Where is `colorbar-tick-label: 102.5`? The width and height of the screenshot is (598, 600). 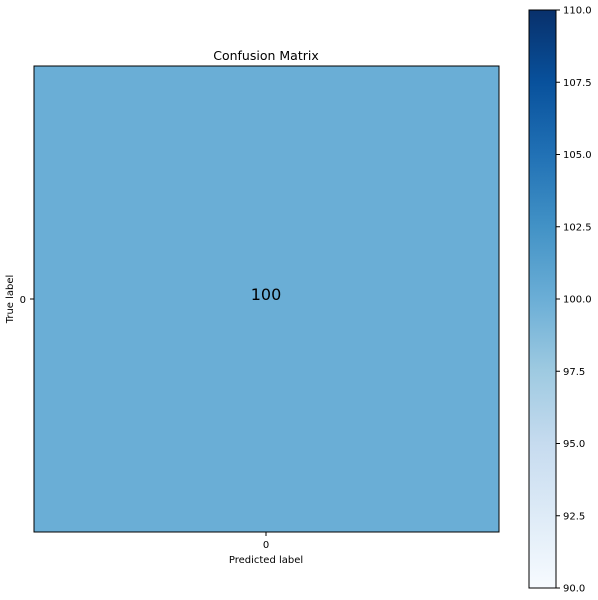
colorbar-tick-label: 102.5 is located at coordinates (577, 227).